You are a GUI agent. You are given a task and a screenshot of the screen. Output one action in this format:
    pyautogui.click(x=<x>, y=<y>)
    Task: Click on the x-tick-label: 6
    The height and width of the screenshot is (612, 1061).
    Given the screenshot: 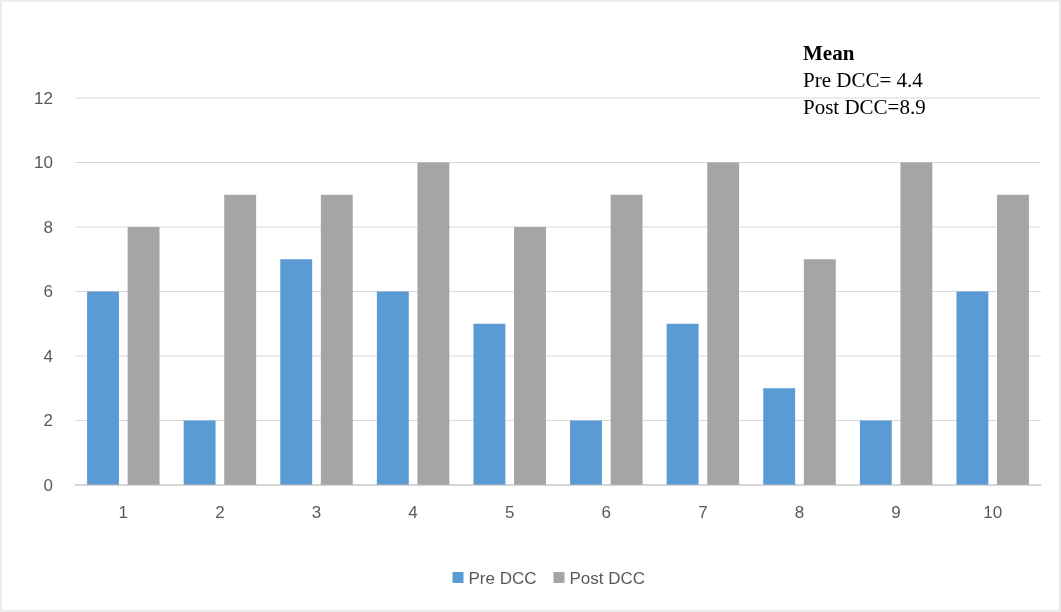 What is the action you would take?
    pyautogui.click(x=606, y=512)
    